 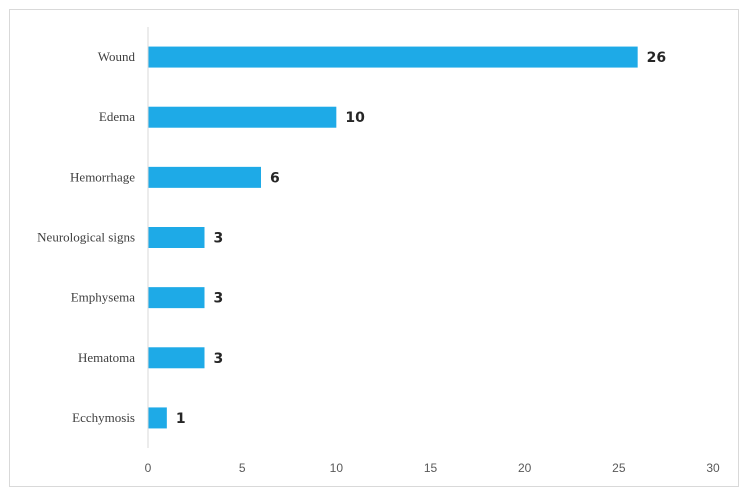 I want to click on category-label: Hemorrhage, so click(x=102, y=176).